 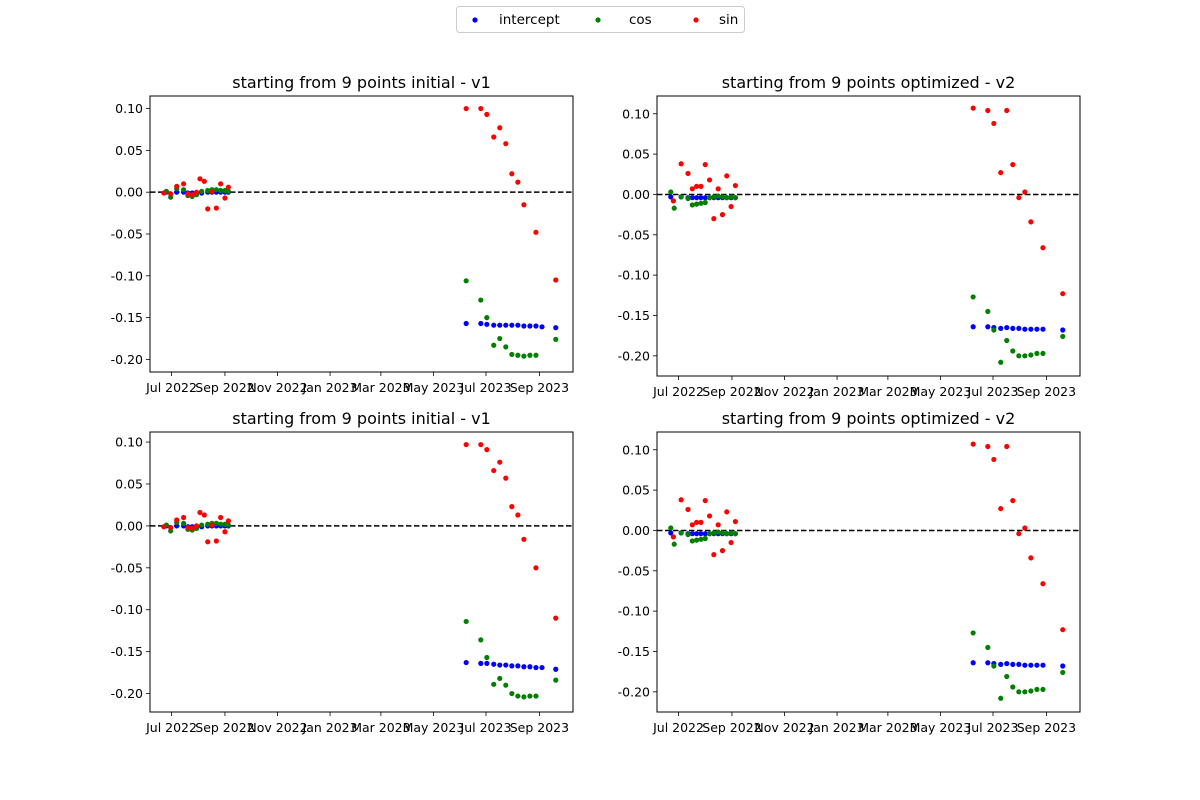 What do you see at coordinates (636, 113) in the screenshot?
I see `y-tick-label: 0.10` at bounding box center [636, 113].